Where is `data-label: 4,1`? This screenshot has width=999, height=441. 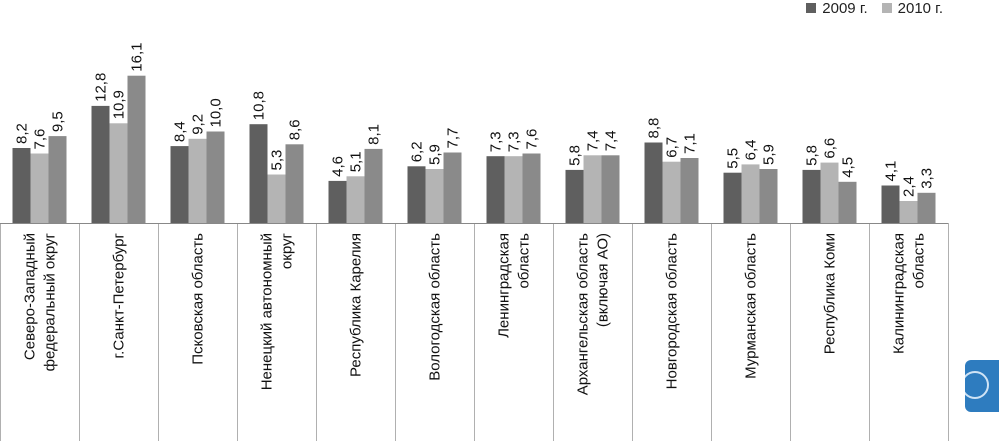
data-label: 4,1 is located at coordinates (891, 171).